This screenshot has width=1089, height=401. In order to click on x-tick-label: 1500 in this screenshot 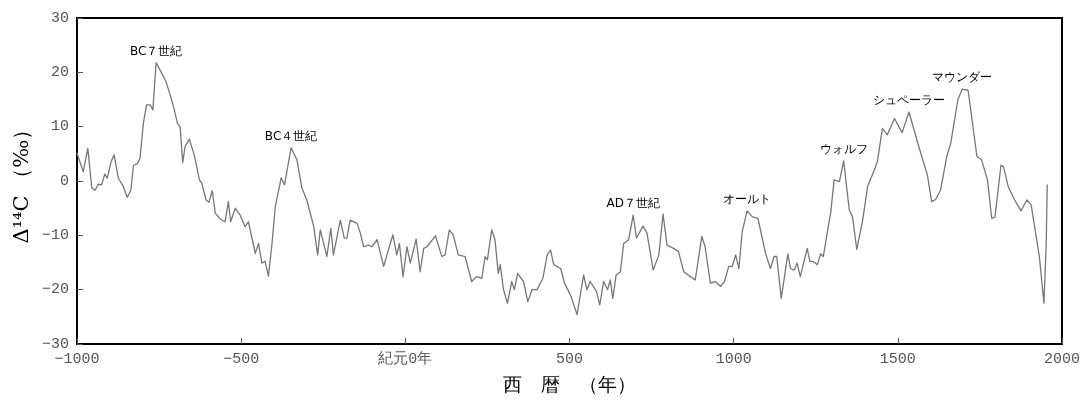, I will do `click(897, 359)`.